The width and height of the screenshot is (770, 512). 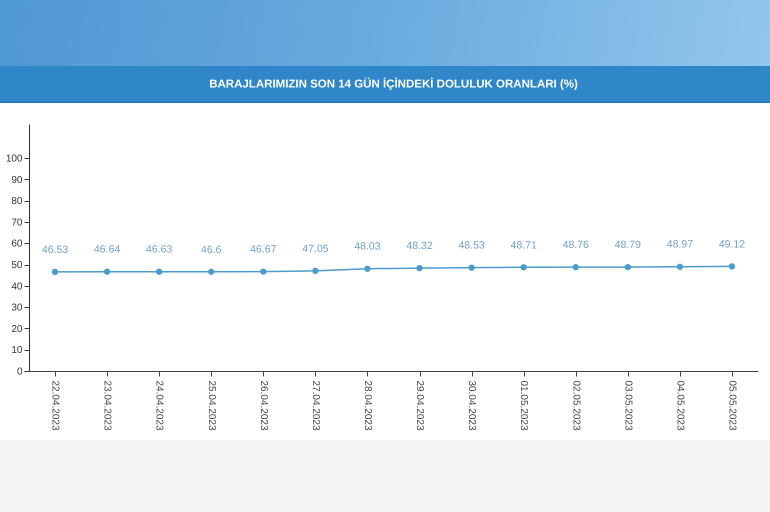 I want to click on x-tick-label: 01.05.2023, so click(x=524, y=405).